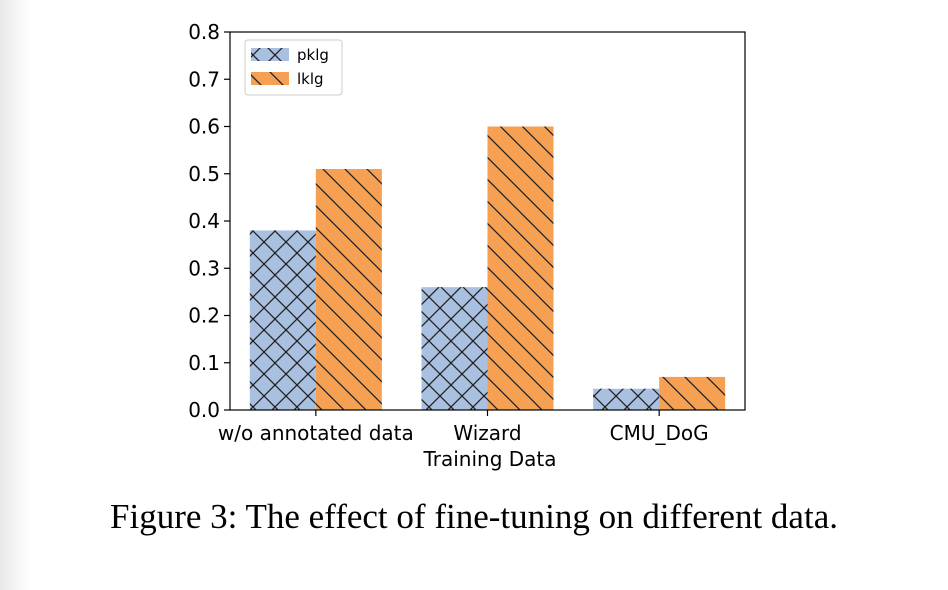 This screenshot has height=590, width=948. What do you see at coordinates (270, 54) in the screenshot?
I see `legend-swatch-hatch-pklg` at bounding box center [270, 54].